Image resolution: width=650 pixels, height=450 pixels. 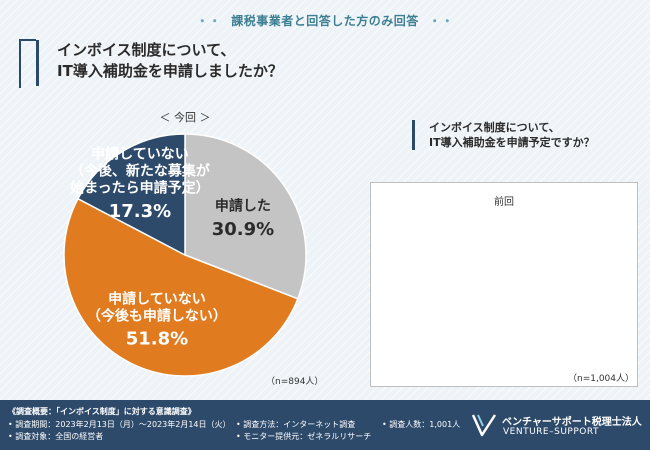 I want to click on company-name-ja: ベンチャーサポート税理士法人, so click(x=572, y=422).